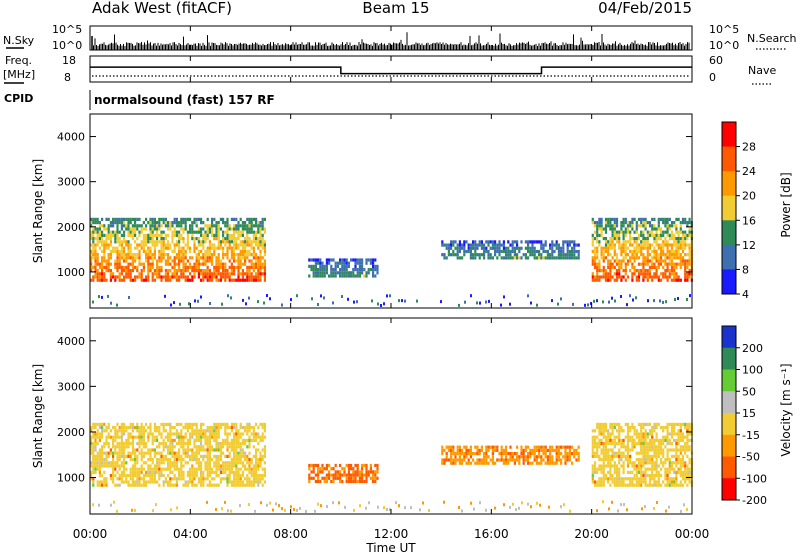 Image resolution: width=800 pixels, height=554 pixels. What do you see at coordinates (71, 341) in the screenshot?
I see `velocity-y-tick-label: 4000` at bounding box center [71, 341].